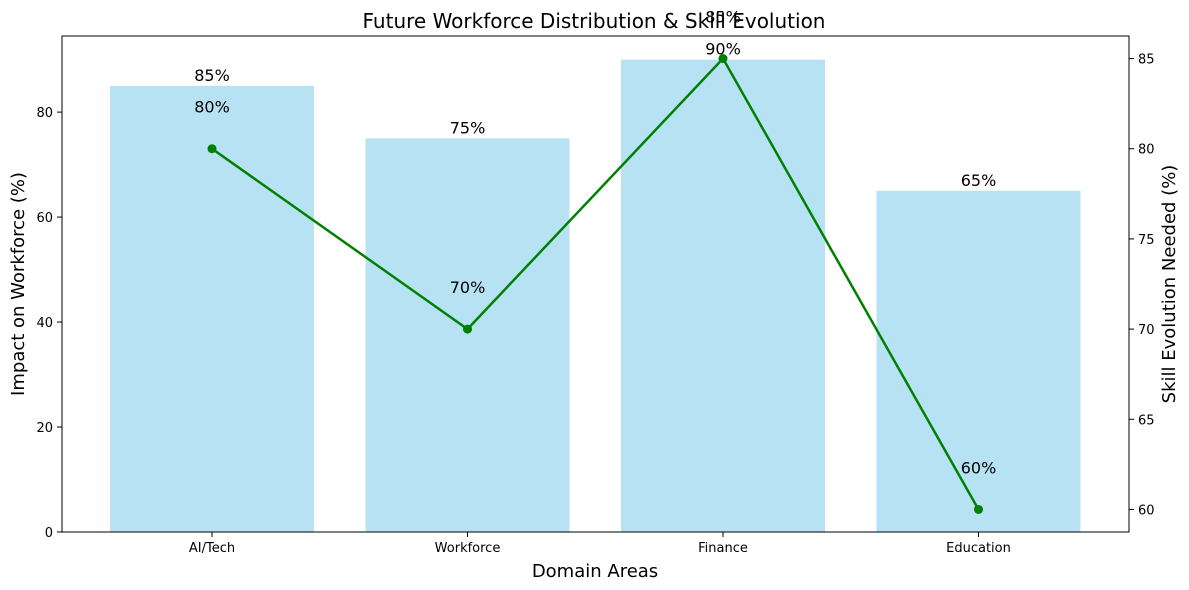 This screenshot has height=590, width=1189. Describe the element at coordinates (1146, 150) in the screenshot. I see `y2-tick-label: 80` at that location.